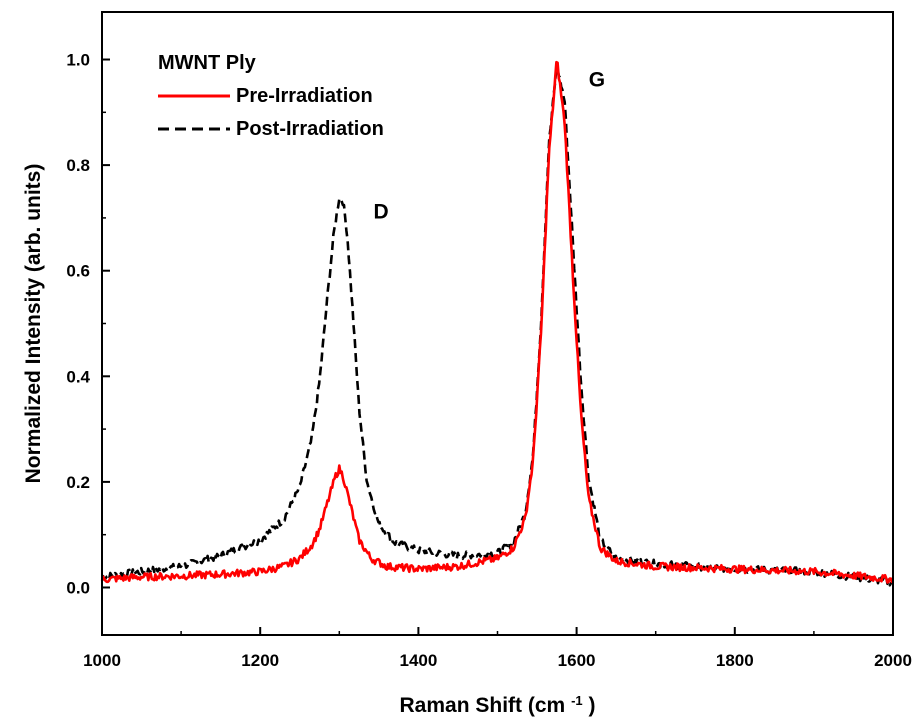 The width and height of the screenshot is (921, 727). What do you see at coordinates (381, 212) in the screenshot?
I see `peak-label-d: D` at bounding box center [381, 212].